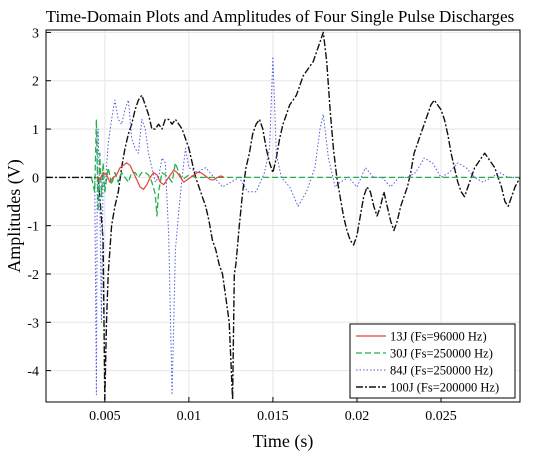 The height and width of the screenshot is (455, 550). I want to click on x-tick-label: 0.015, so click(273, 416).